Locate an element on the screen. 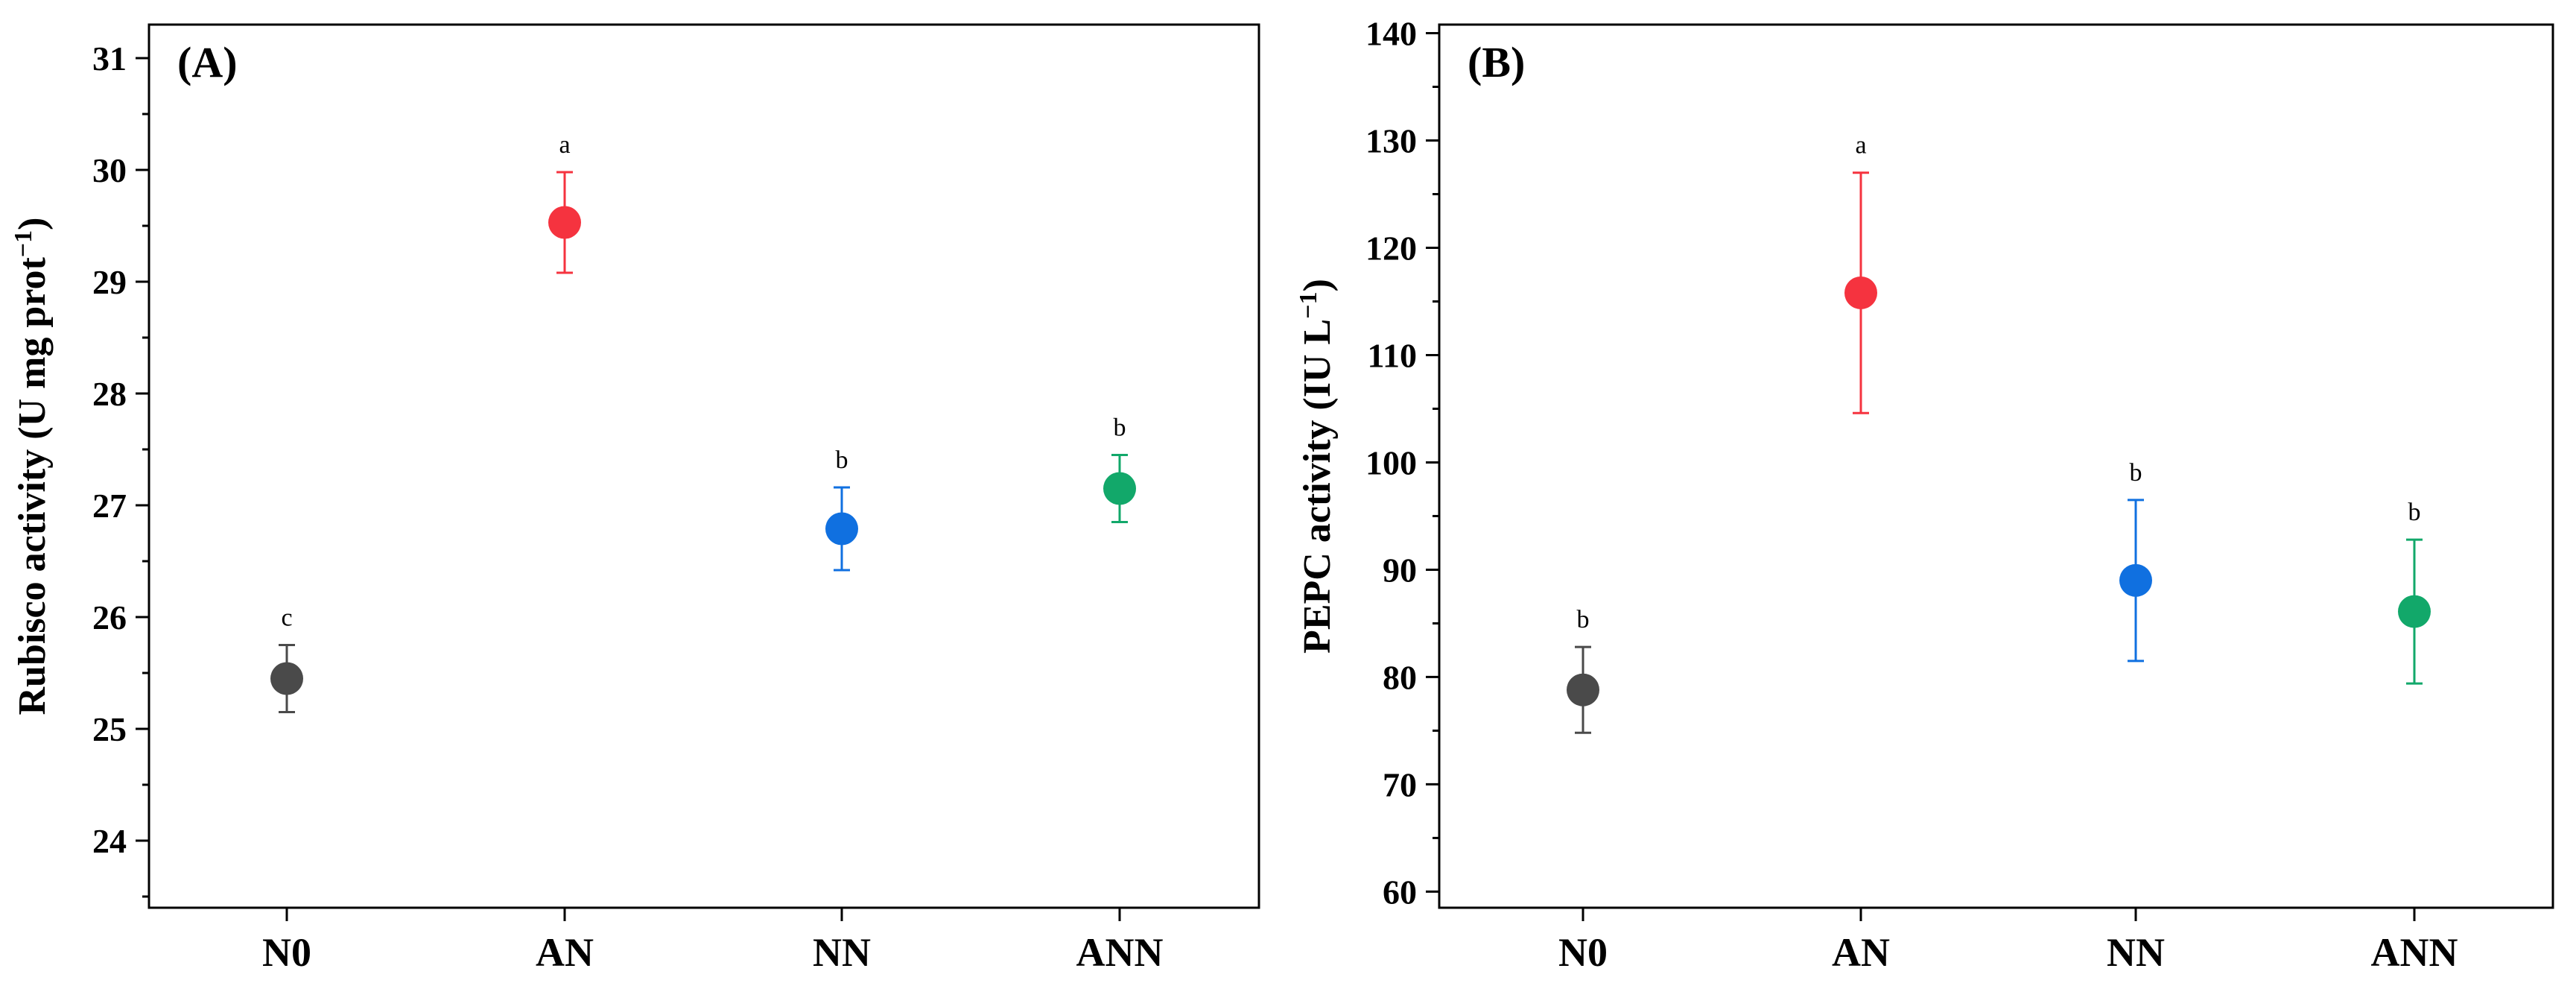  panel-label: (A) is located at coordinates (208, 62).